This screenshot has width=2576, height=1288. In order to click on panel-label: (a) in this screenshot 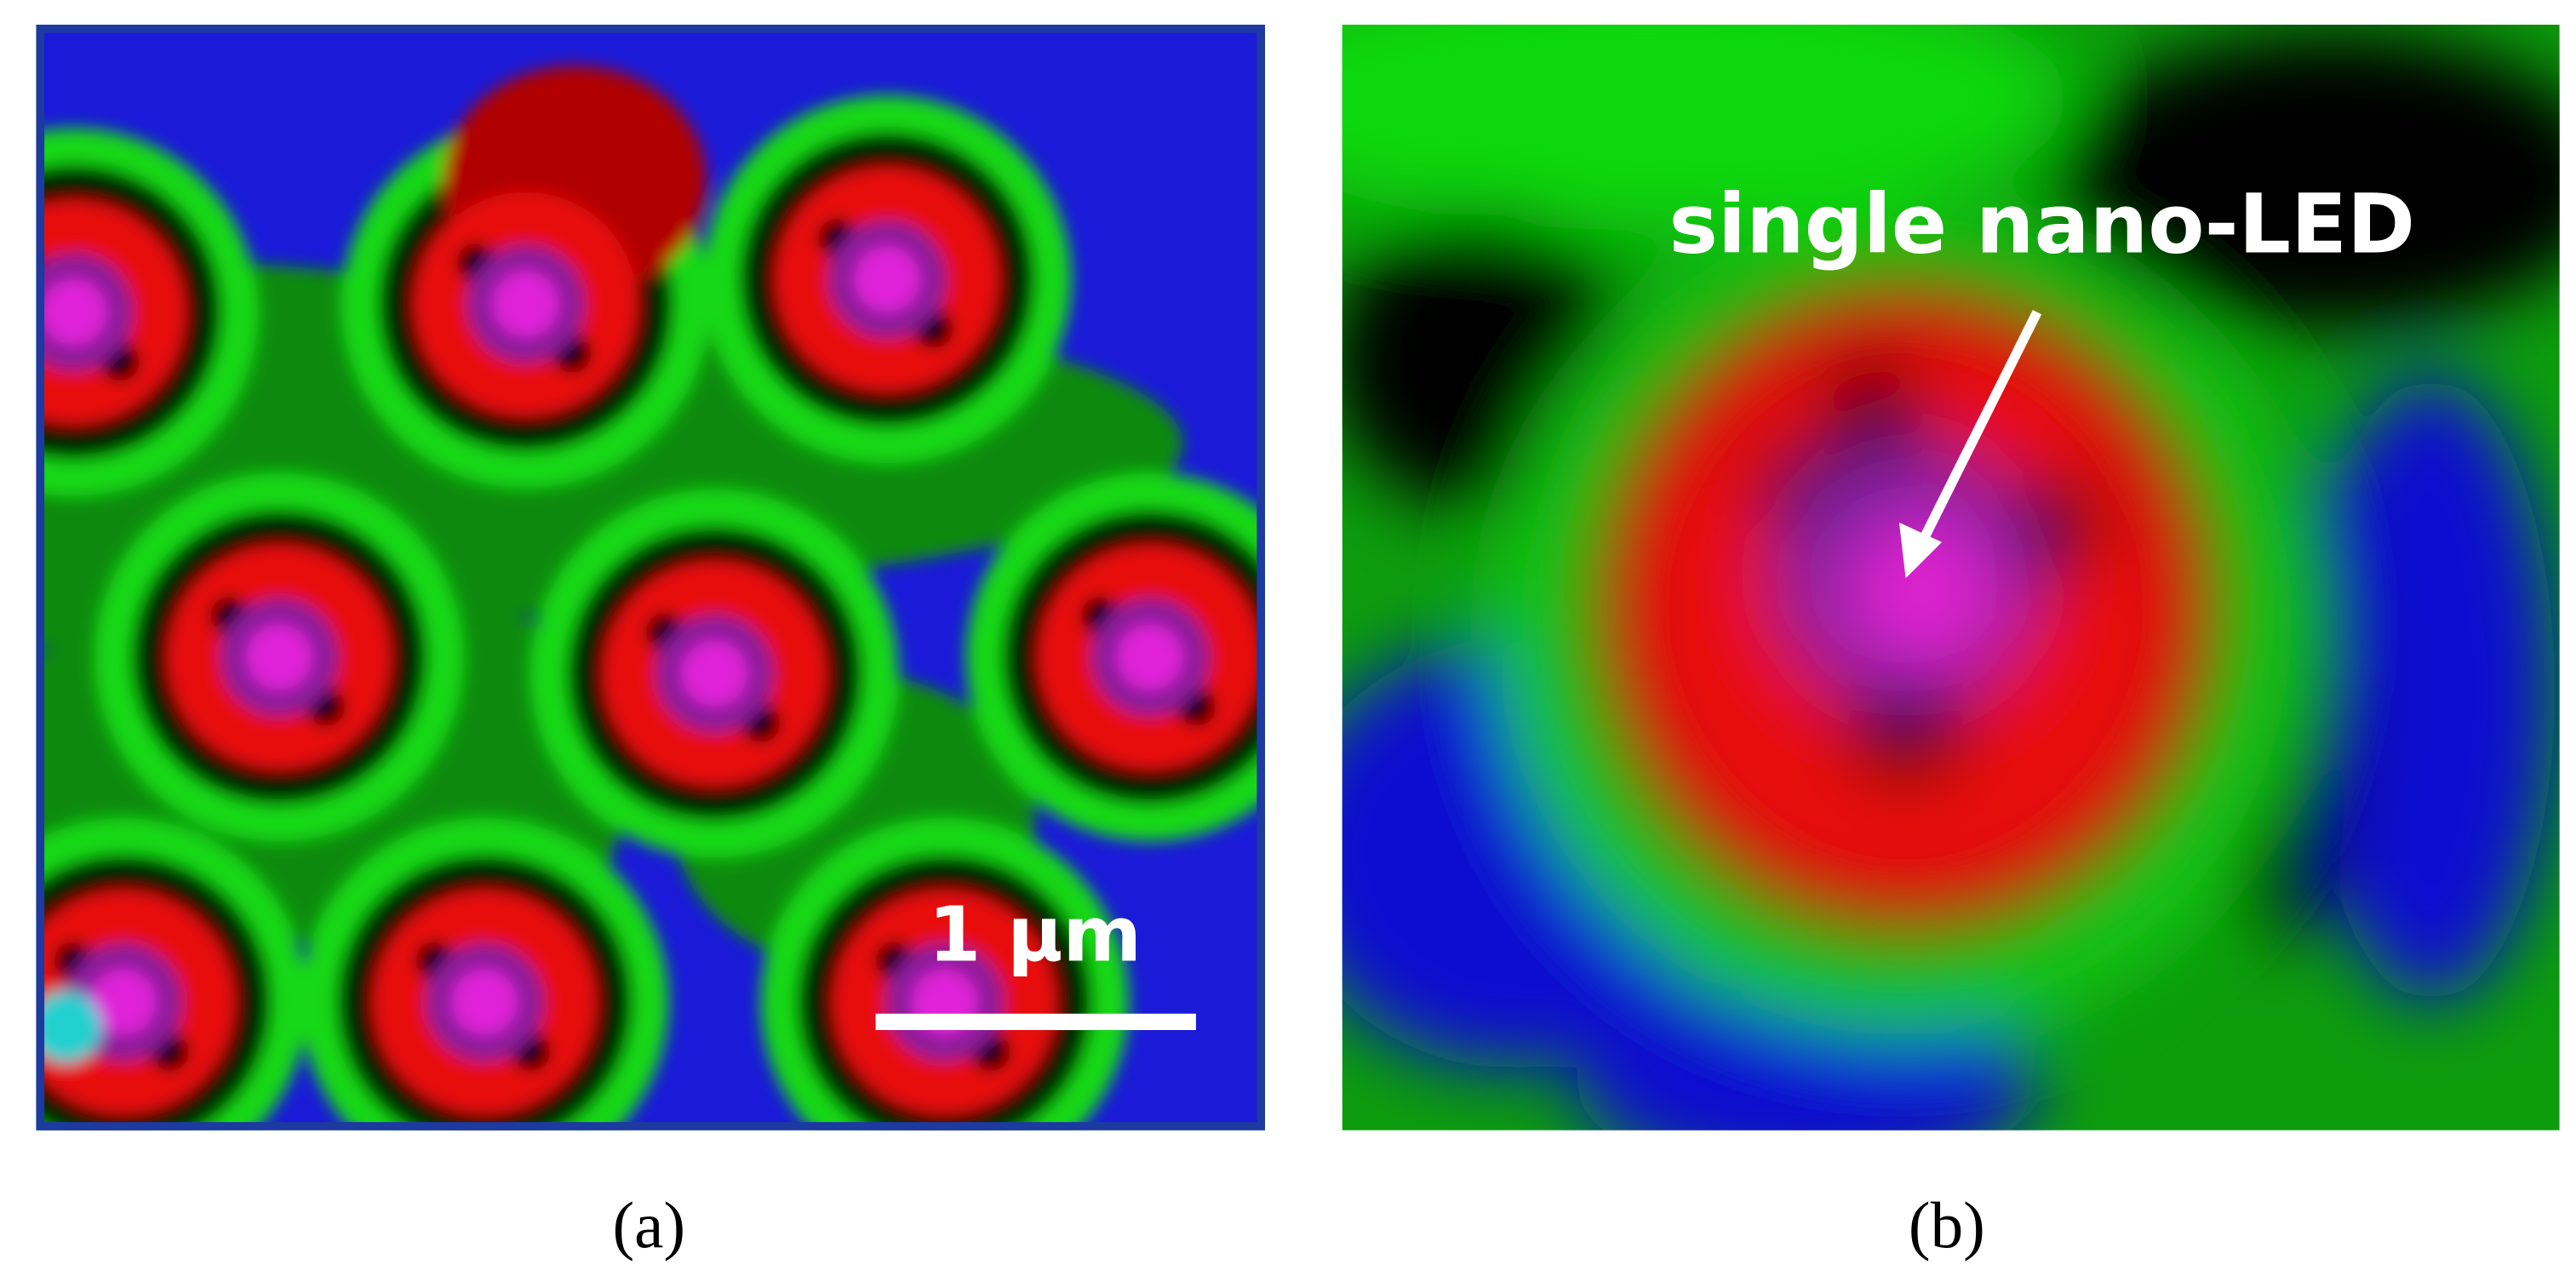, I will do `click(649, 1225)`.